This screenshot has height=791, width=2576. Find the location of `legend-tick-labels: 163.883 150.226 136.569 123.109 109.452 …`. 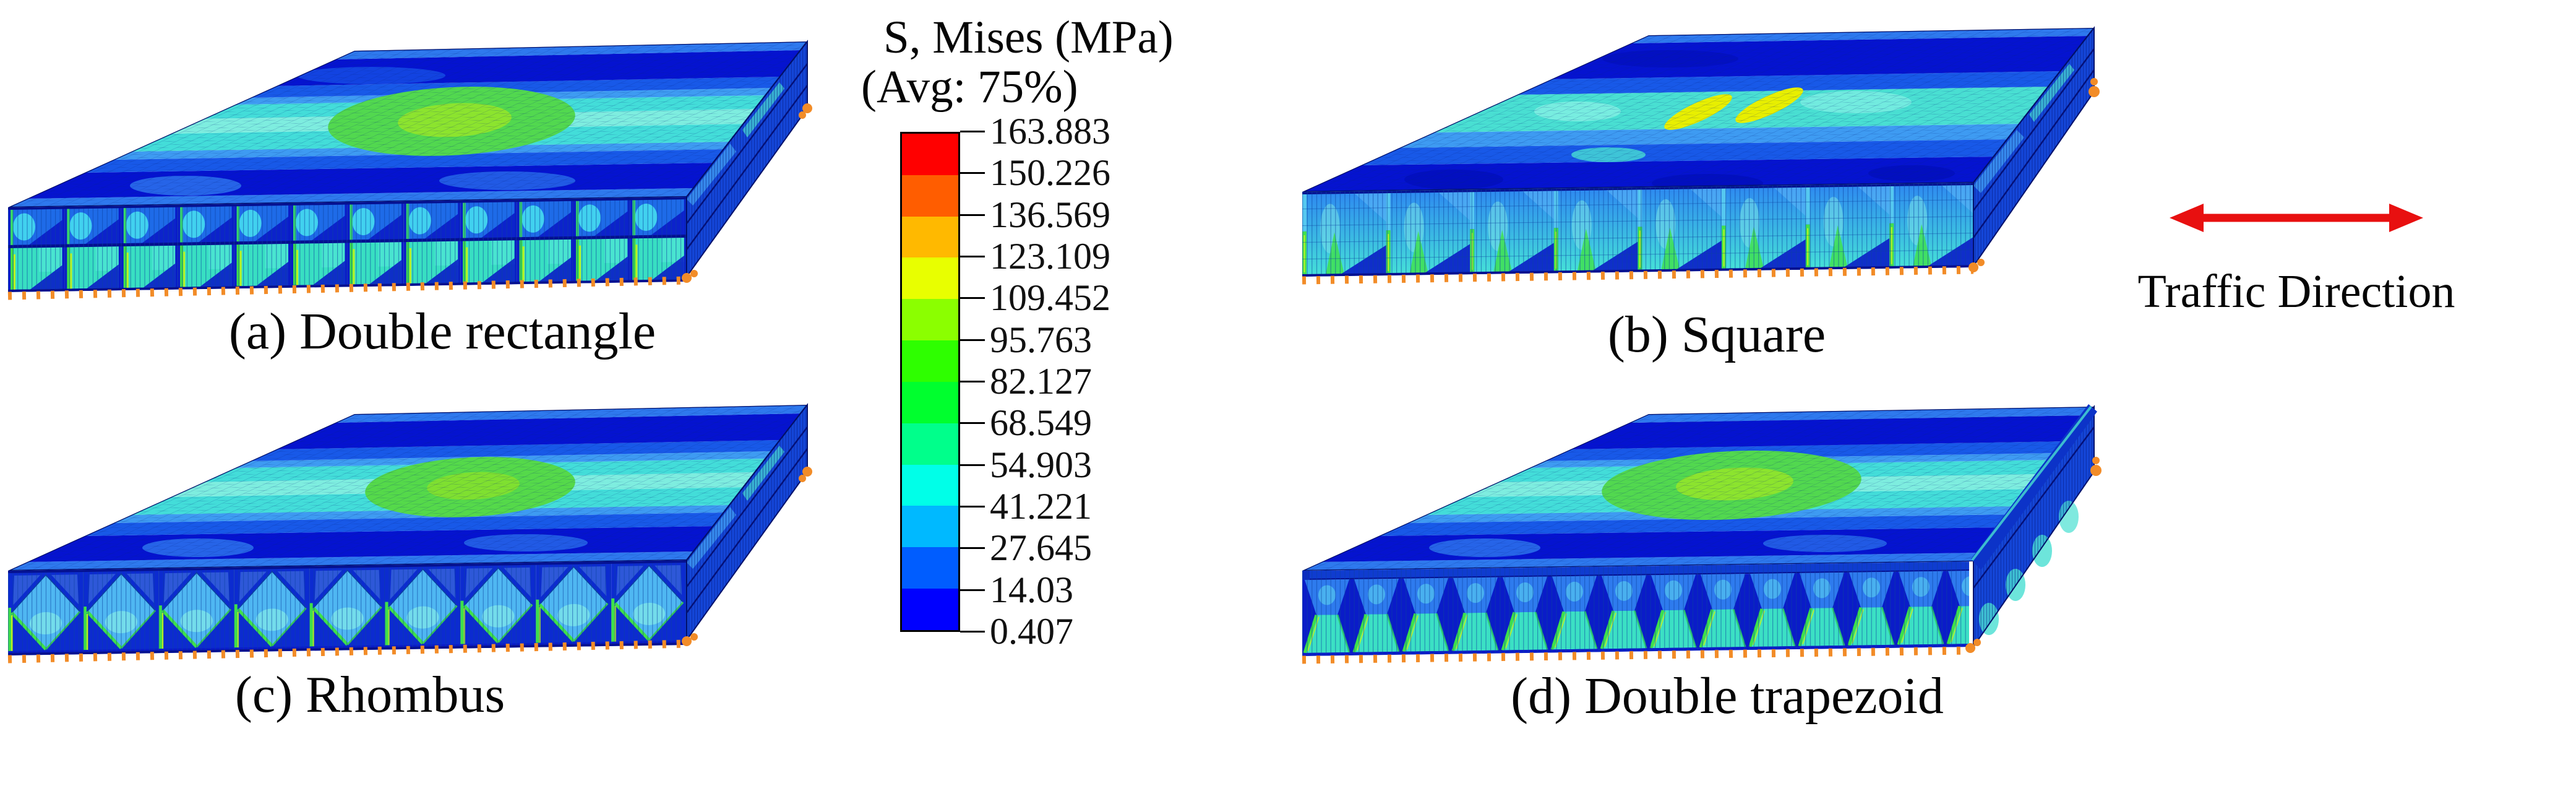

legend-tick-labels: 163.883 150.226 136.569 123.109 109.452 … is located at coordinates (1050, 381).